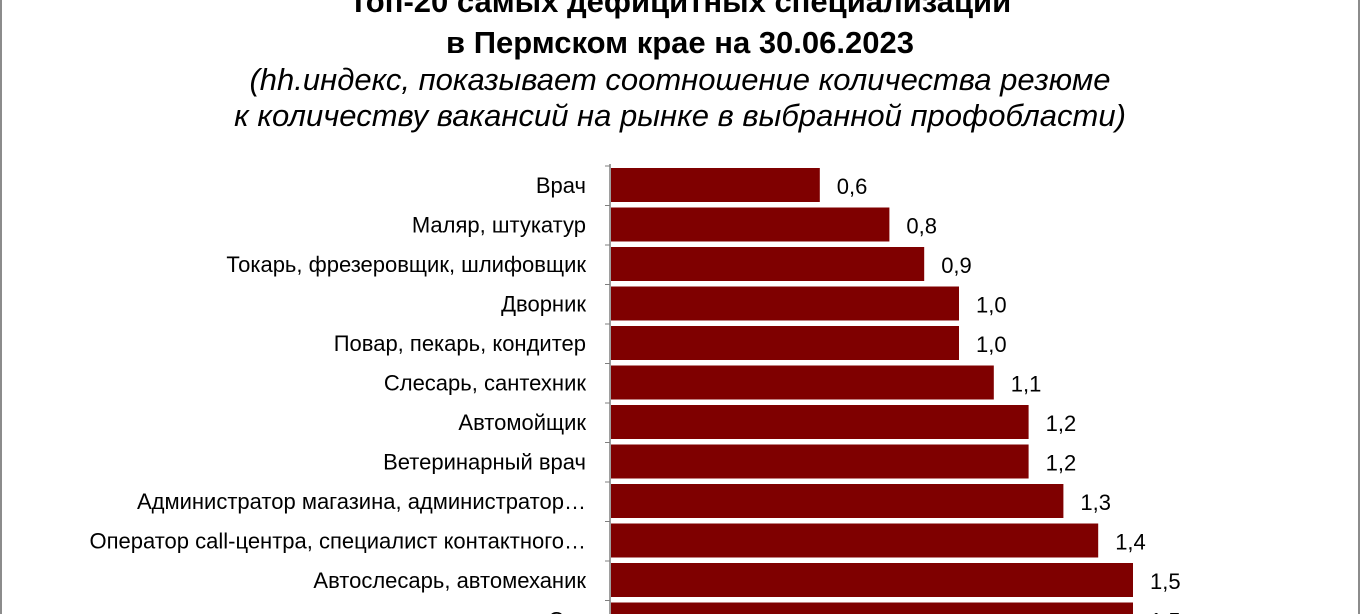  I want to click on category-label: Дворник, so click(543, 304).